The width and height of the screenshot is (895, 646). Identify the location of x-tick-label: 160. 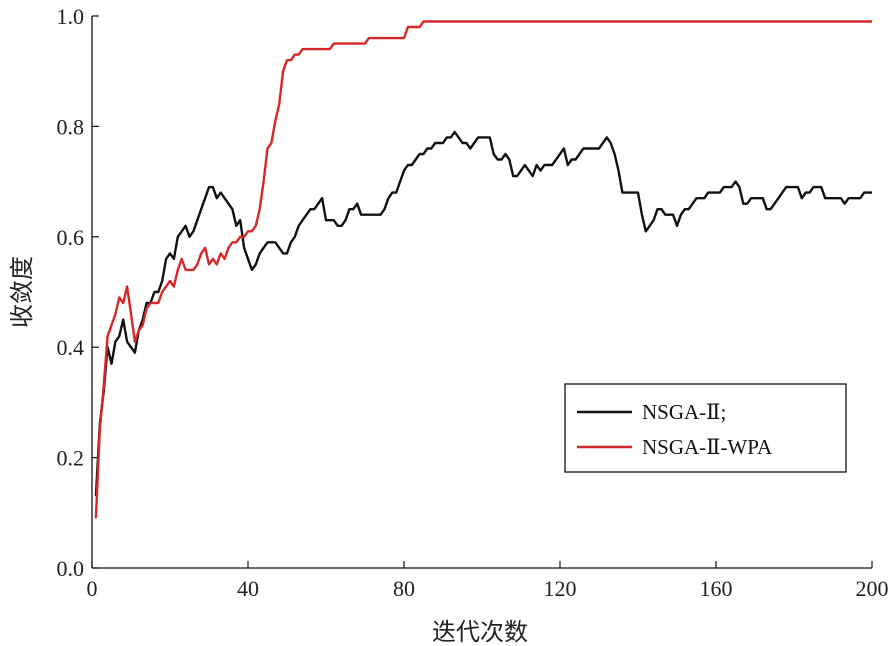
(716, 588).